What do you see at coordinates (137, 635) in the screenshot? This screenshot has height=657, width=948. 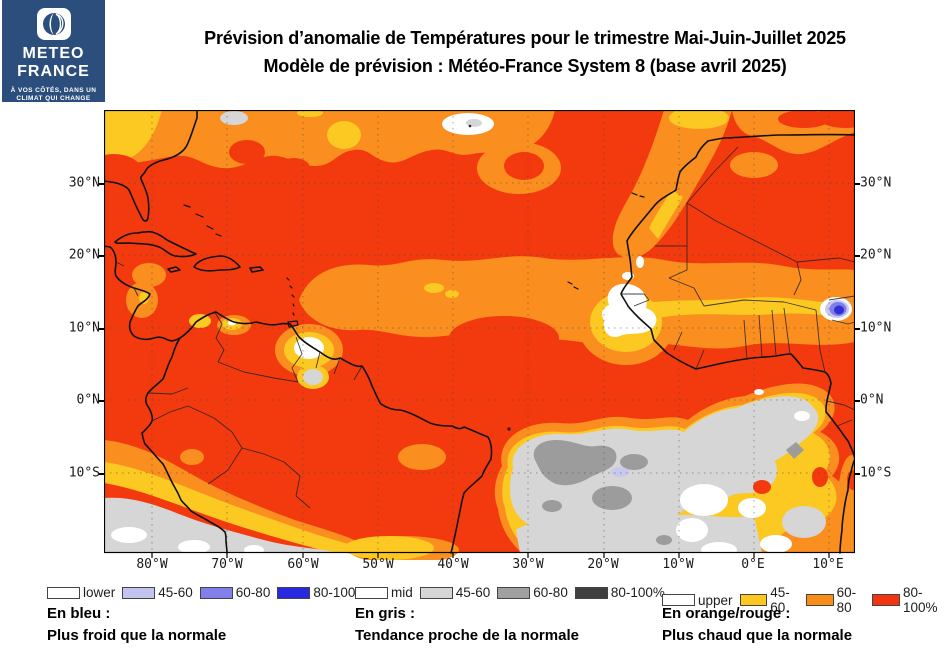 I see `caption-line-2: Plus froid que la normale` at bounding box center [137, 635].